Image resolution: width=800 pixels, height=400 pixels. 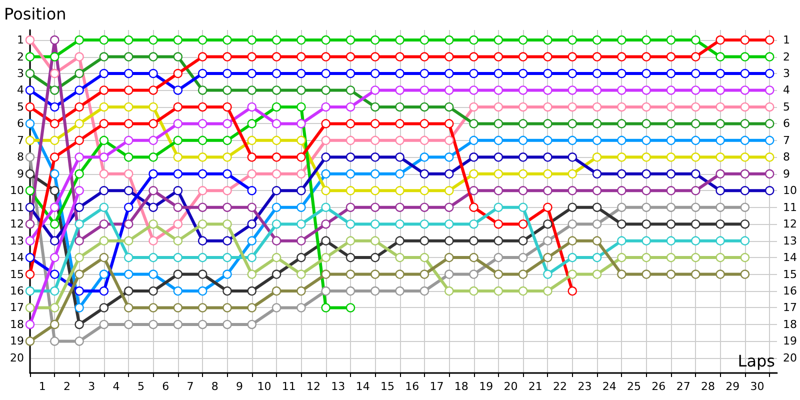 What do you see at coordinates (20, 140) in the screenshot?
I see `y-tick-label: 7` at bounding box center [20, 140].